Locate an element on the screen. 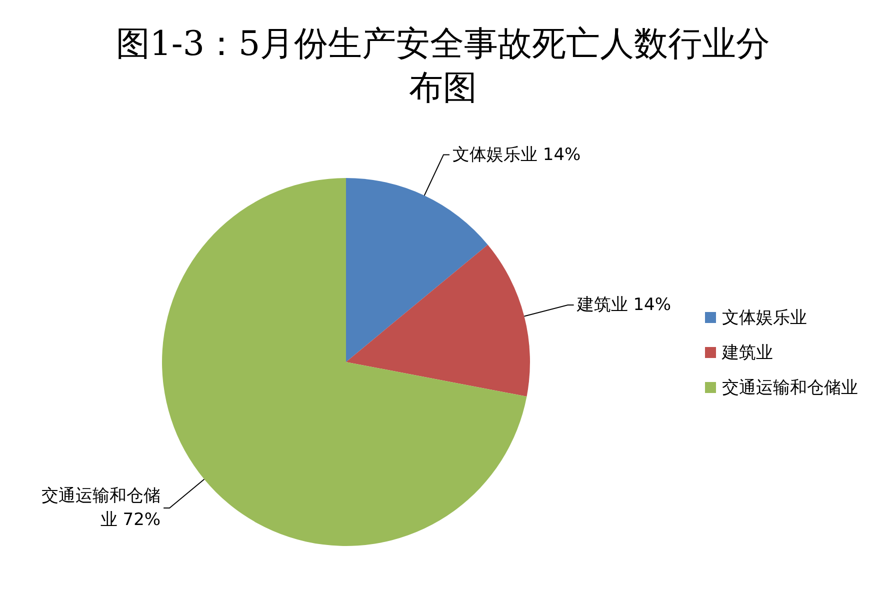 The image size is (886, 591). legend-label: 建筑业 is located at coordinates (747, 353).